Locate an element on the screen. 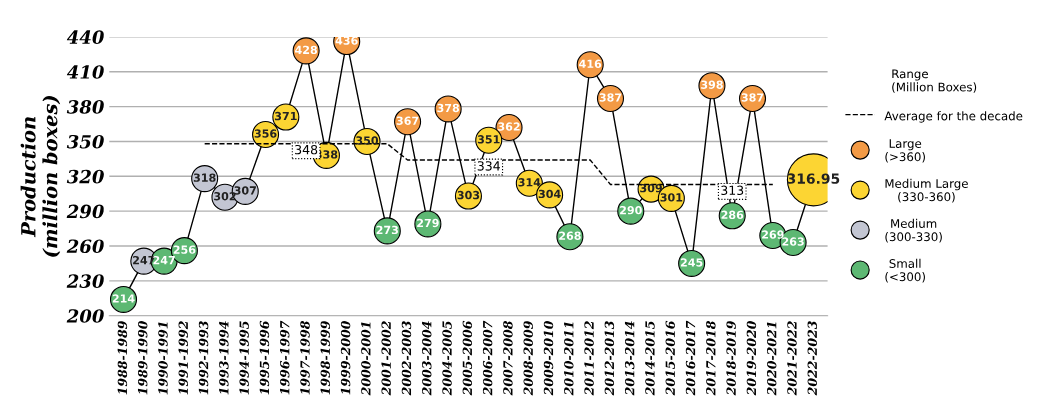 The width and height of the screenshot is (1041, 410). x-tick-label: 1991-1992 is located at coordinates (183, 358).